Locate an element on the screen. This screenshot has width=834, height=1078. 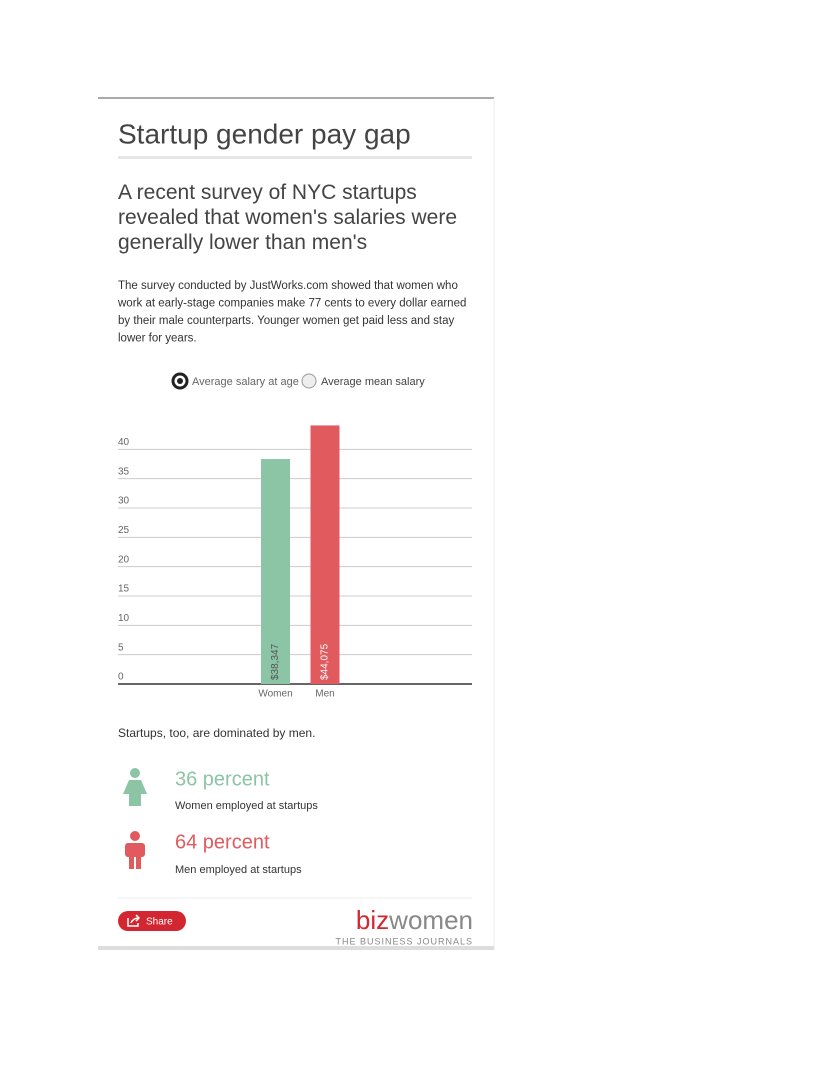
bar-chart: 0 5 10 15 20 25 30 35 40 $38,347 Women $44,075 Men is located at coordinates (295, 562).